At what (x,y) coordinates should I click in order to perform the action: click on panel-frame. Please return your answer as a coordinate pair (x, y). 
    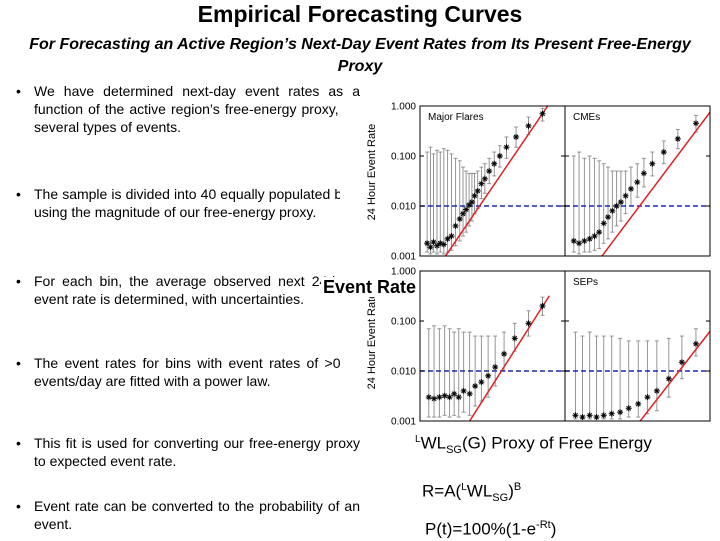
    Looking at the image, I should click on (637, 346).